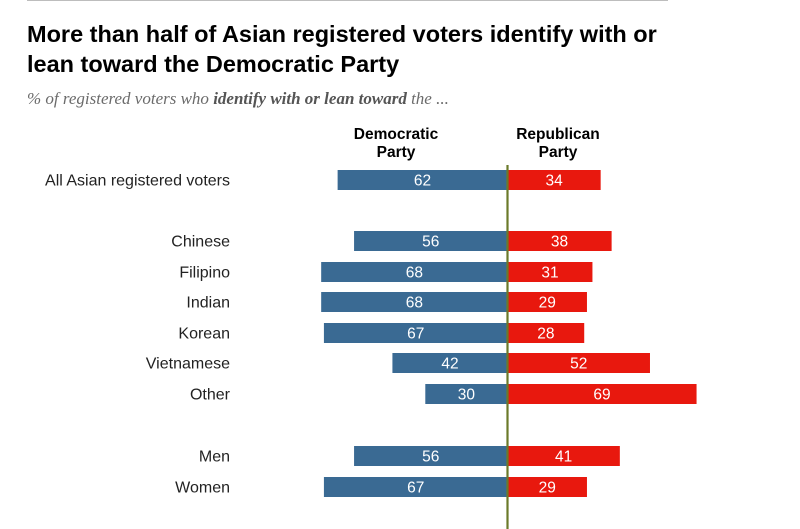 Image resolution: width=800 pixels, height=529 pixels. I want to click on republican-bar-korean, so click(546, 333).